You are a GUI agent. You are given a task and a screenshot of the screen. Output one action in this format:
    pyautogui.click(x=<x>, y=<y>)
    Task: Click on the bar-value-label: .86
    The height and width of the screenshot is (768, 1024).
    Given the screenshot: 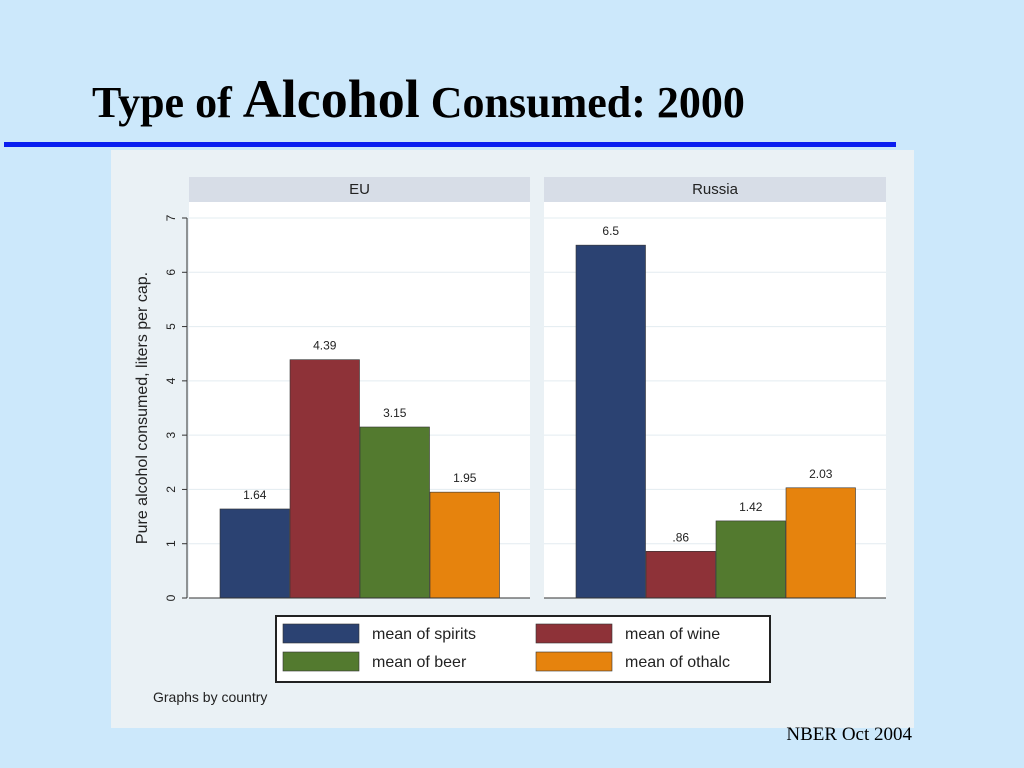 What is the action you would take?
    pyautogui.click(x=680, y=537)
    